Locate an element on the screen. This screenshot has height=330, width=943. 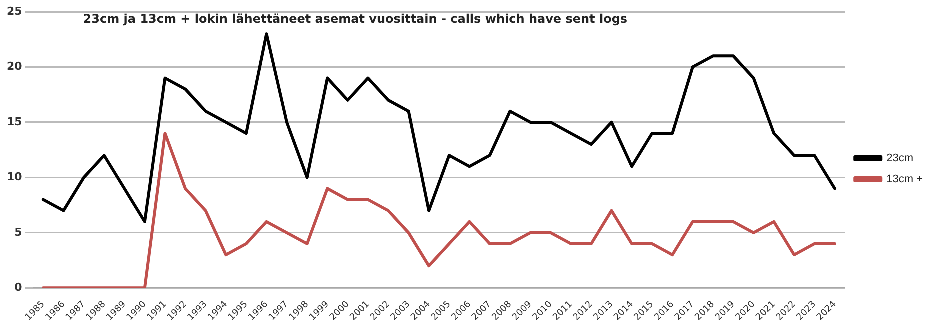
y-tick-label: 15 is located at coordinates (14, 121).